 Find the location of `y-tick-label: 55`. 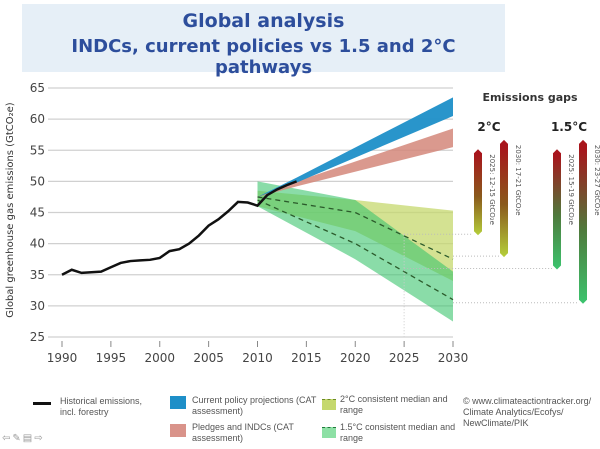

y-tick-label: 55 is located at coordinates (37, 150).